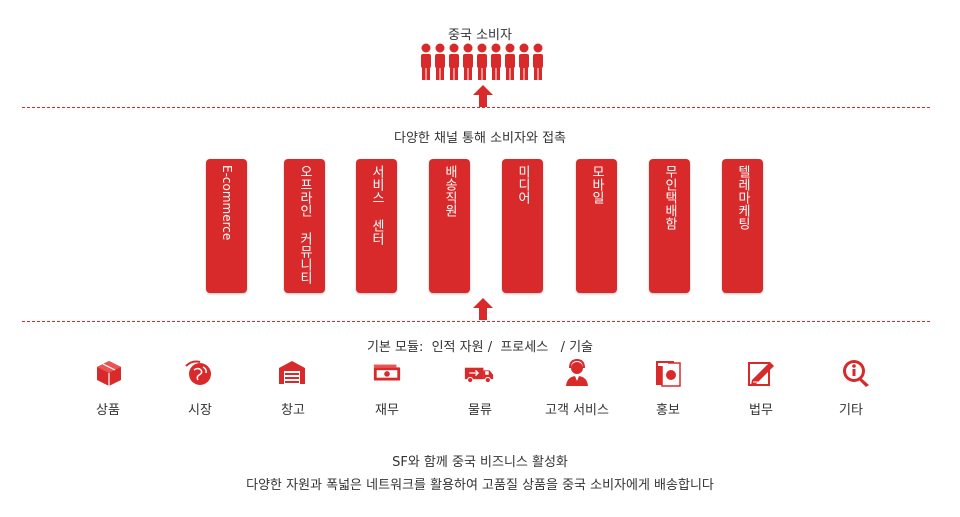  What do you see at coordinates (668, 374) in the screenshot?
I see `promotion-icon` at bounding box center [668, 374].